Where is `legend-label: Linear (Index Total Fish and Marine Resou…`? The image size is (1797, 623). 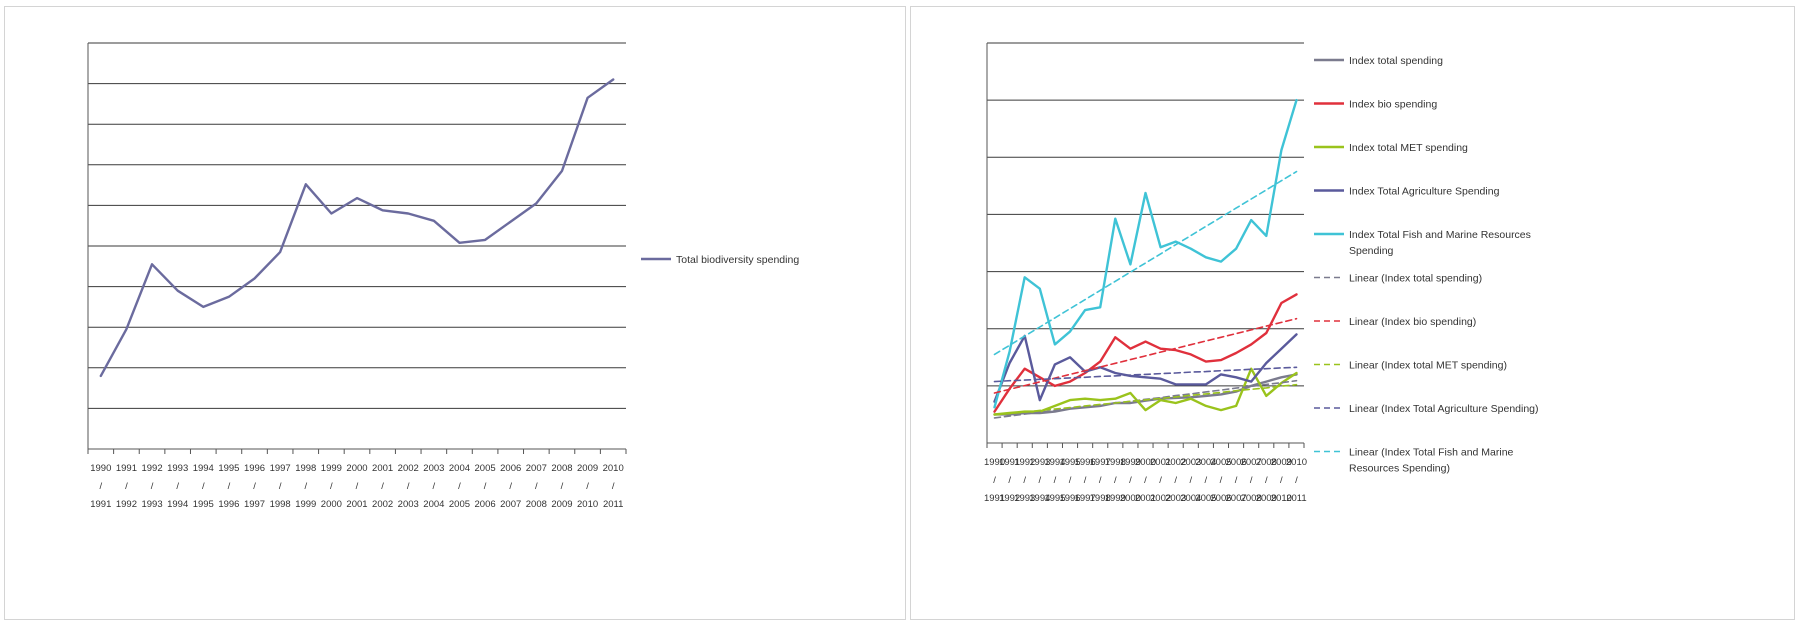 legend-label: Linear (Index Total Fish and Marine Resou… is located at coordinates (1431, 461).